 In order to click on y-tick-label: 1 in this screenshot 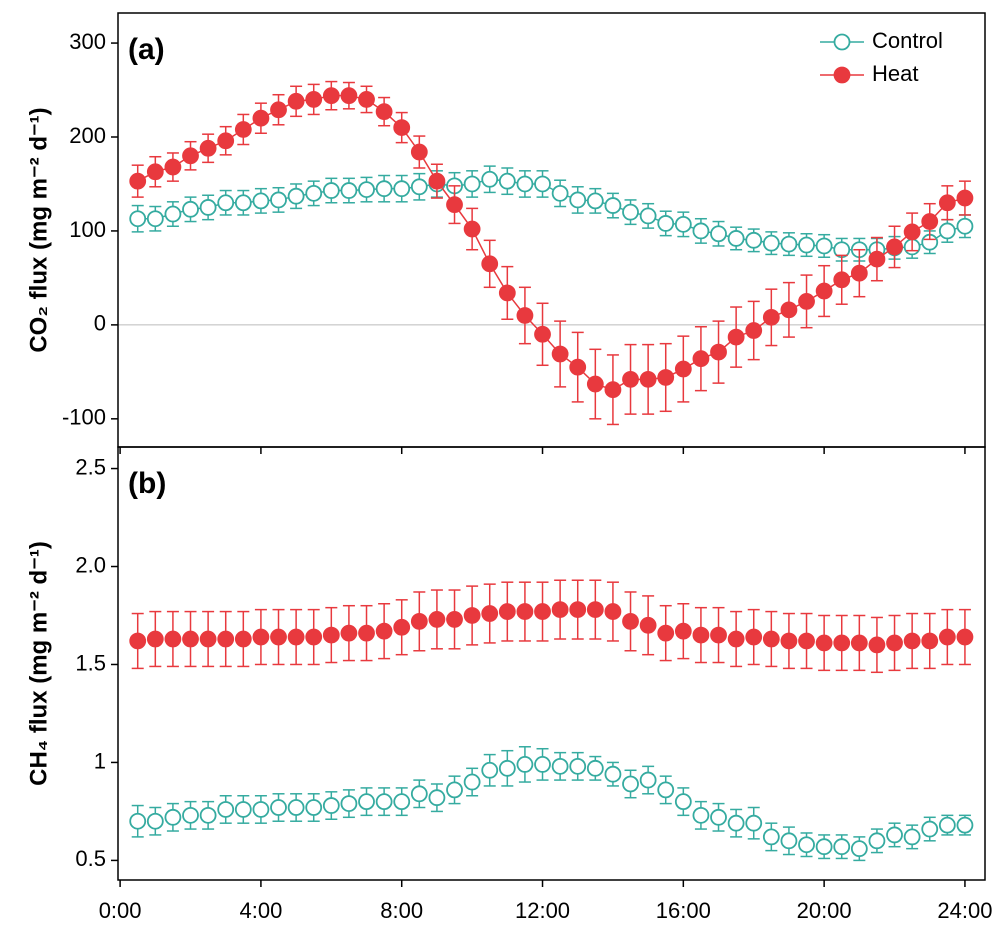, I will do `click(100, 760)`.